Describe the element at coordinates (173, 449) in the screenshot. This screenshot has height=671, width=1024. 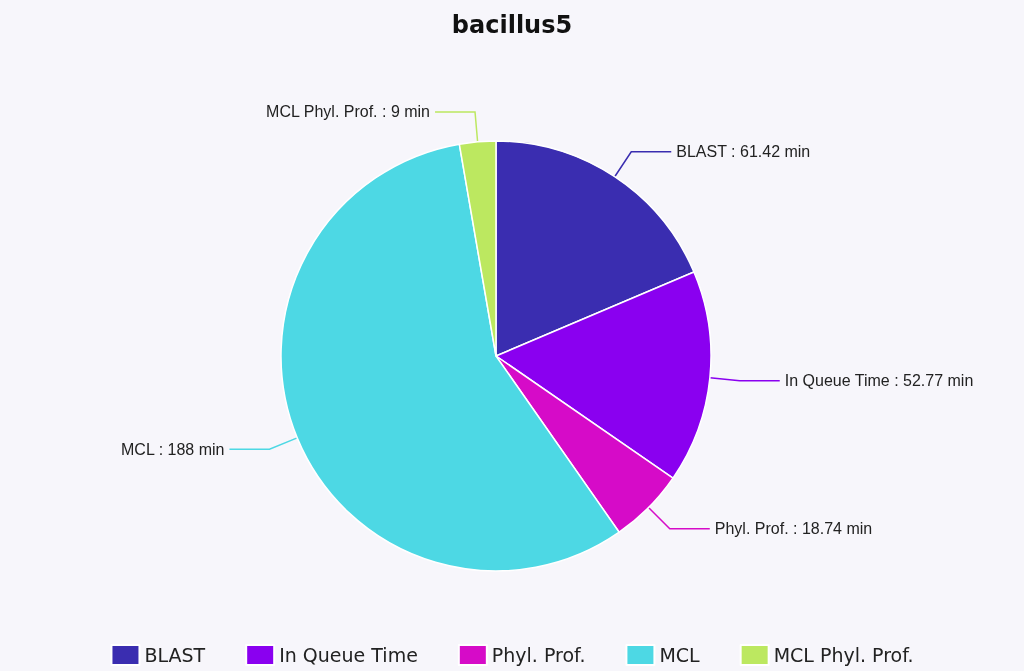
I see `category-label: MCL : 188 min` at that location.